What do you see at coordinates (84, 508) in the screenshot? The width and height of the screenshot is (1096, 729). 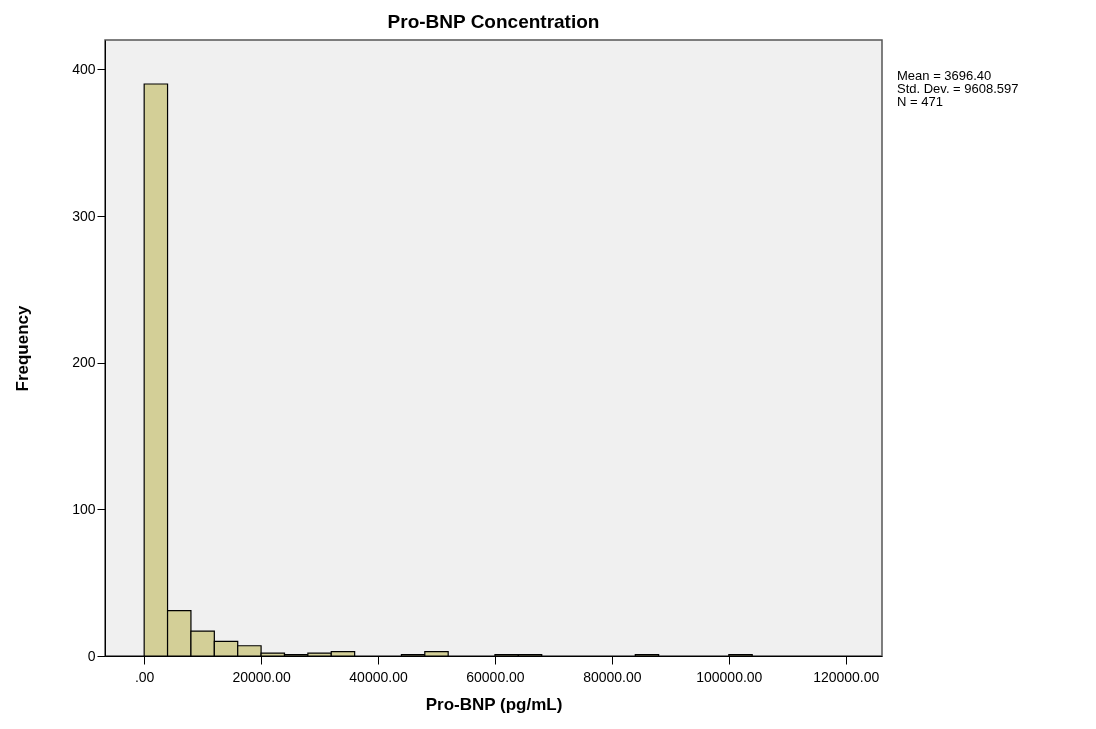 I see `y-tick-label: 100` at bounding box center [84, 508].